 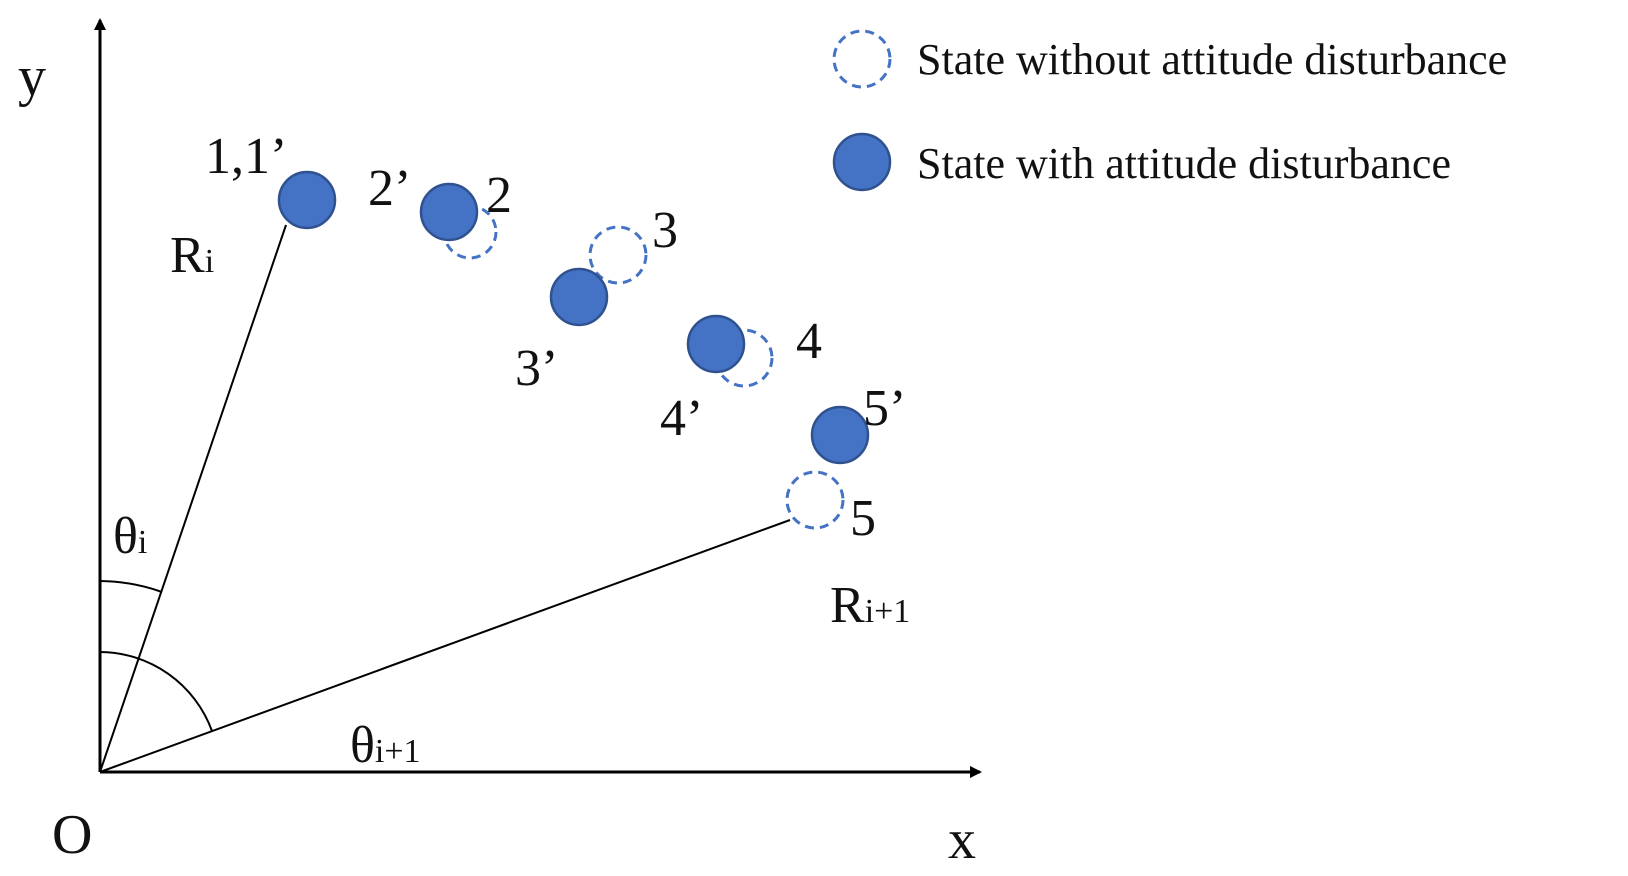 What do you see at coordinates (449, 212) in the screenshot?
I see `point-2-prime-filled-circle` at bounding box center [449, 212].